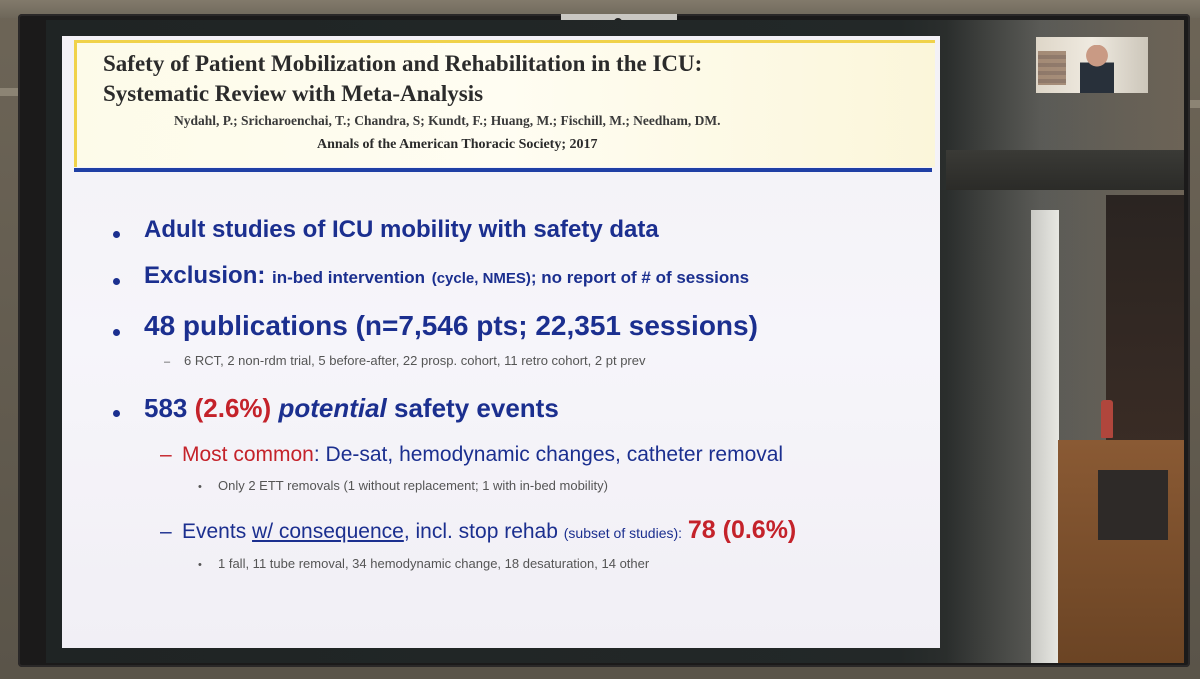  What do you see at coordinates (166, 408) in the screenshot?
I see `events-count: 583` at bounding box center [166, 408].